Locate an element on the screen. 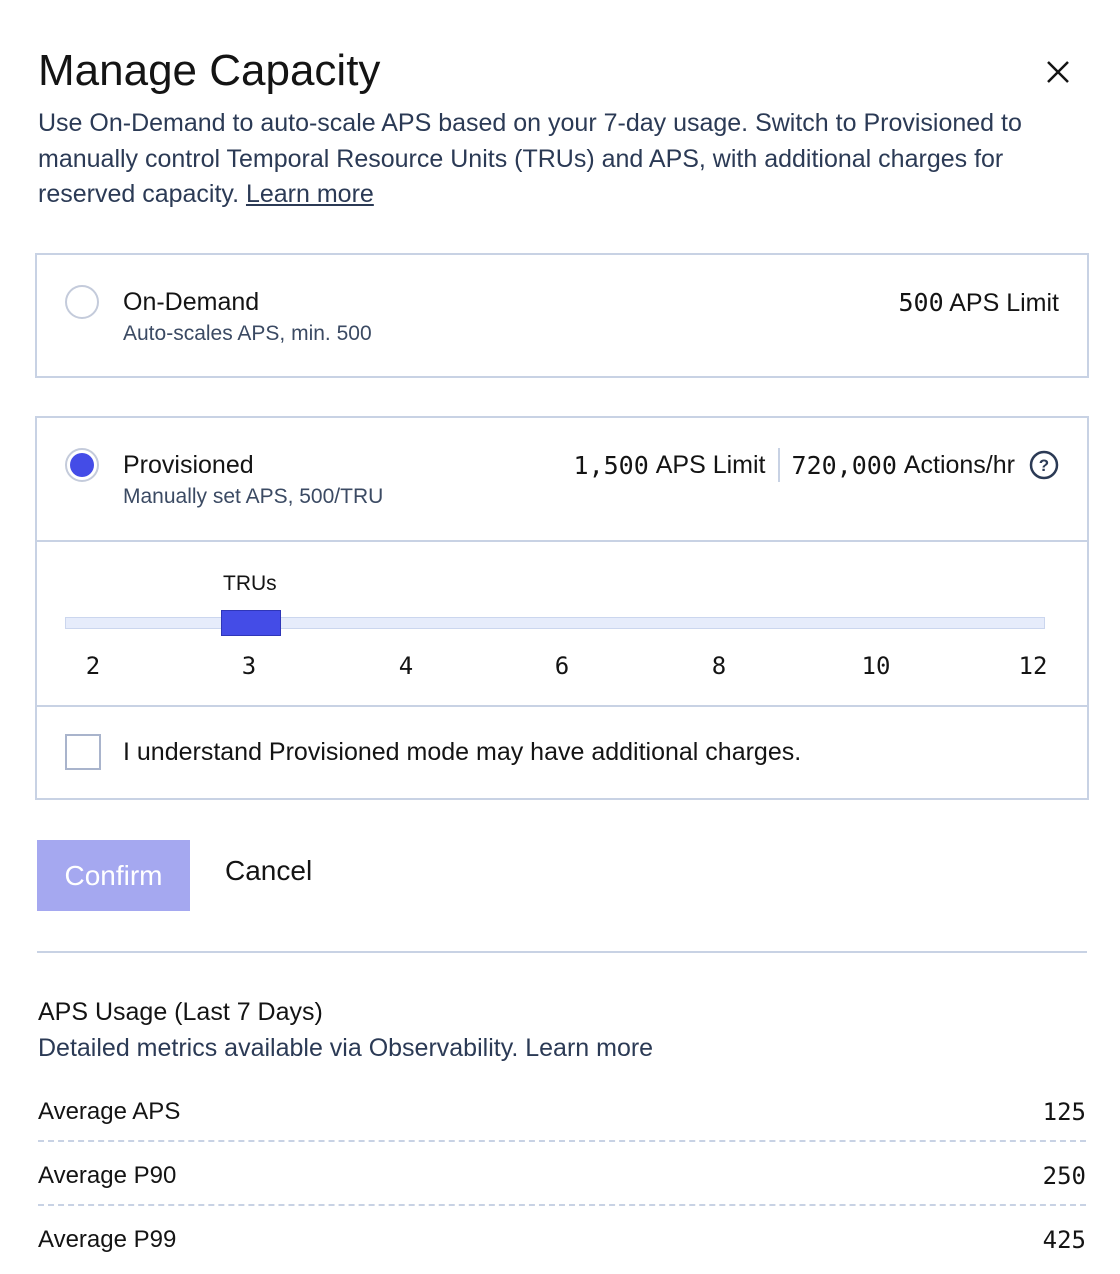  usage-row: Average P90 250 is located at coordinates (562, 1184).